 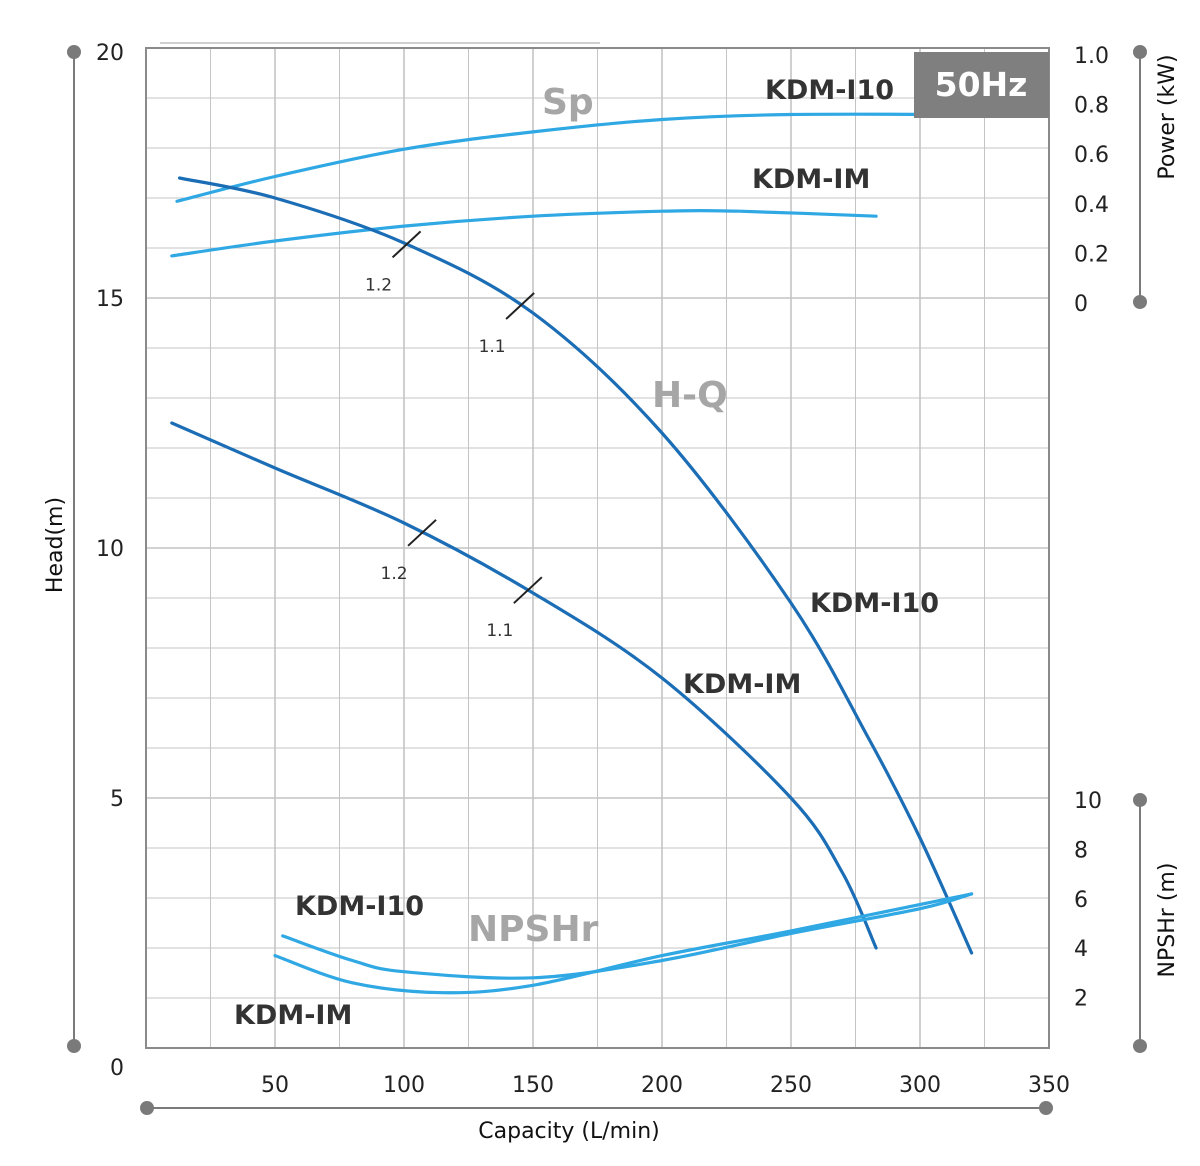 I want to click on head-tick-label: 15, so click(x=110, y=299).